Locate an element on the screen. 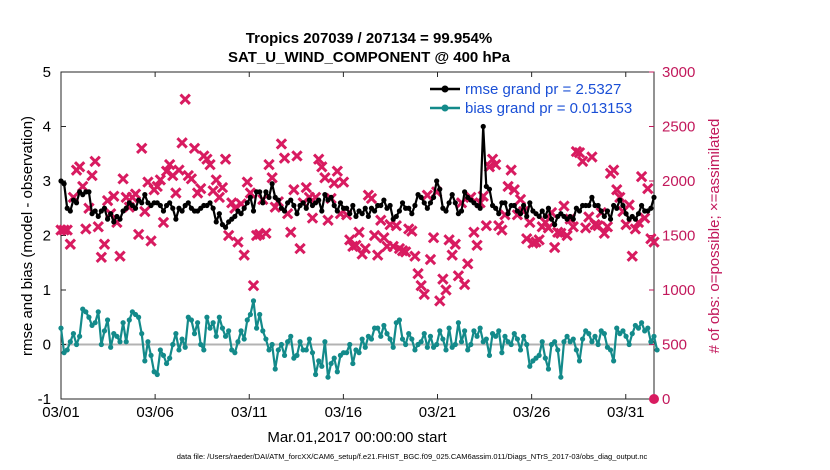 The image size is (830, 470). y2-tick-label: 3000 is located at coordinates (678, 72).